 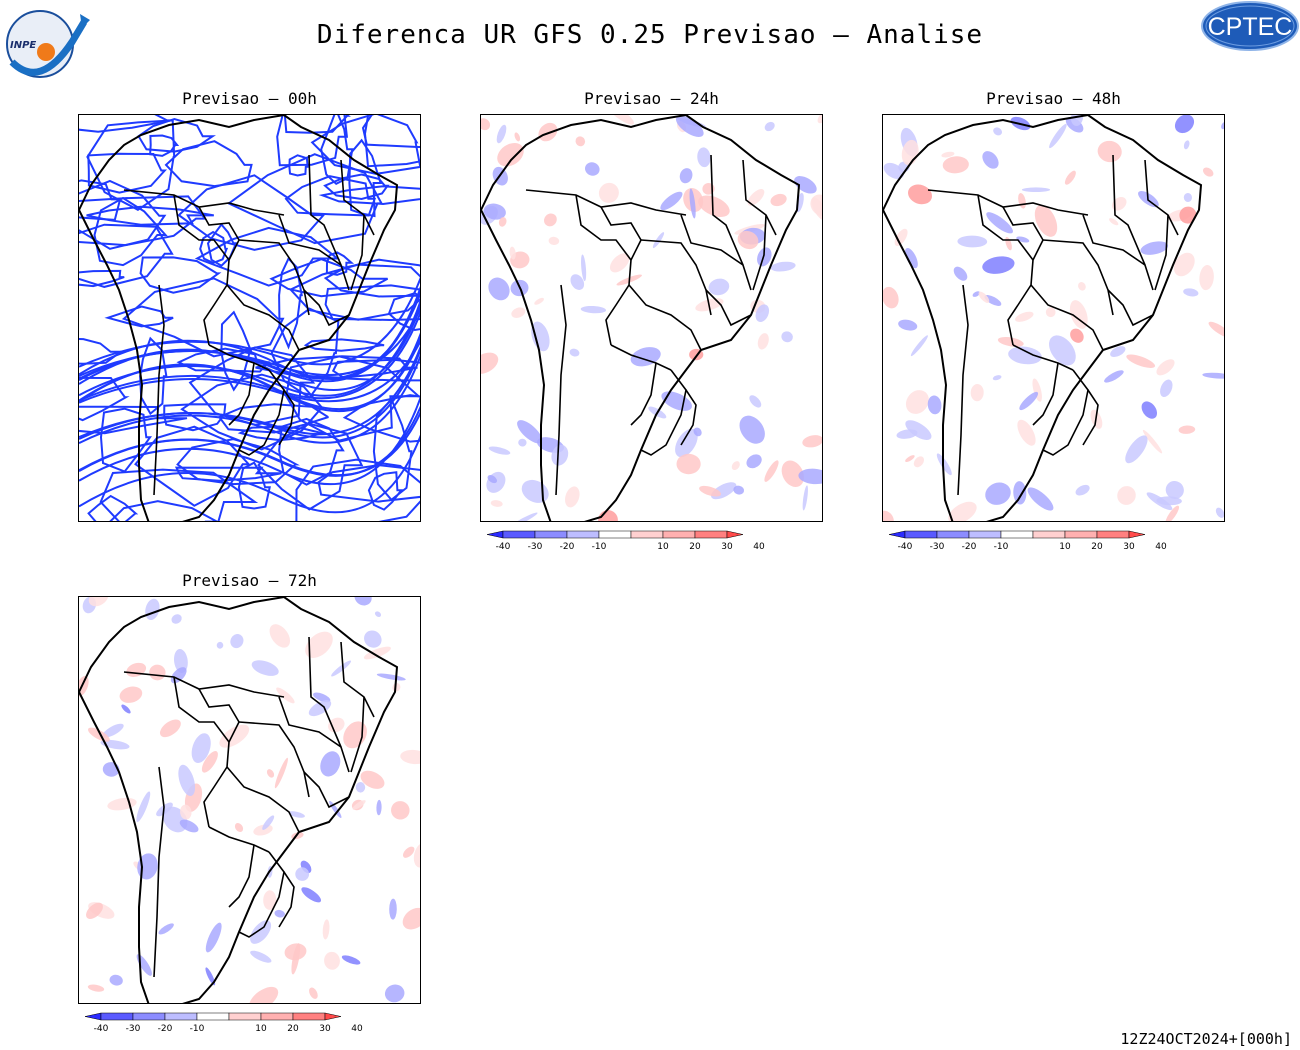 I want to click on colorbar-72h: -40 -30 -20 -10 10 20 30 40, so click(x=231, y=1025).